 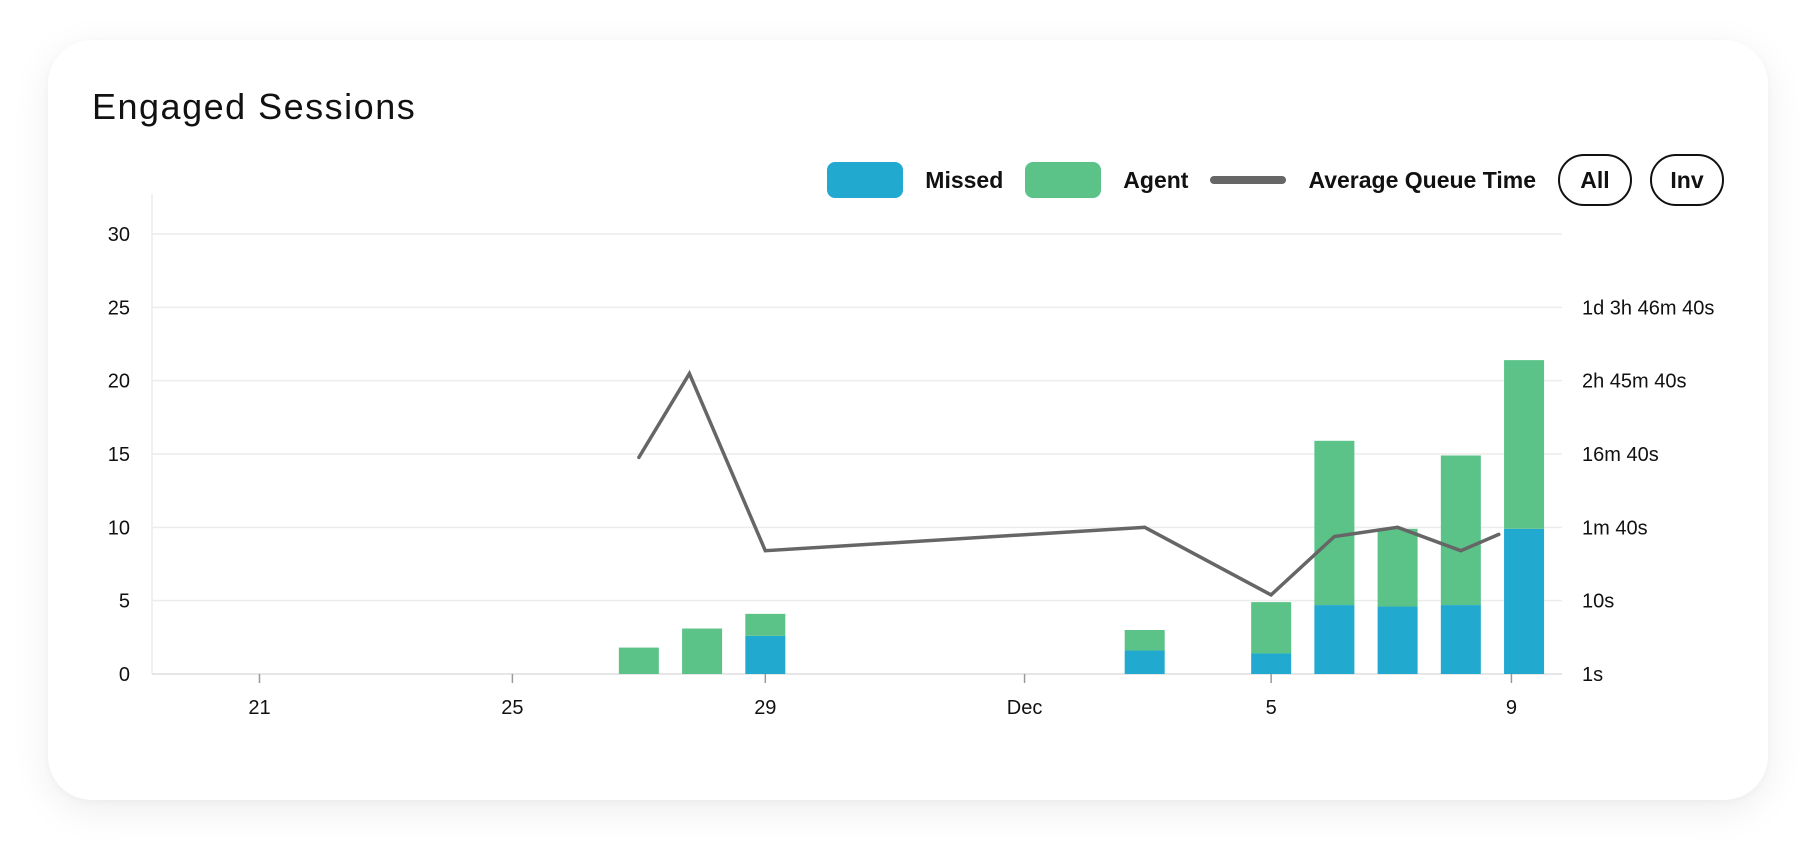 I want to click on missed-legend-swatch, so click(x=865, y=180).